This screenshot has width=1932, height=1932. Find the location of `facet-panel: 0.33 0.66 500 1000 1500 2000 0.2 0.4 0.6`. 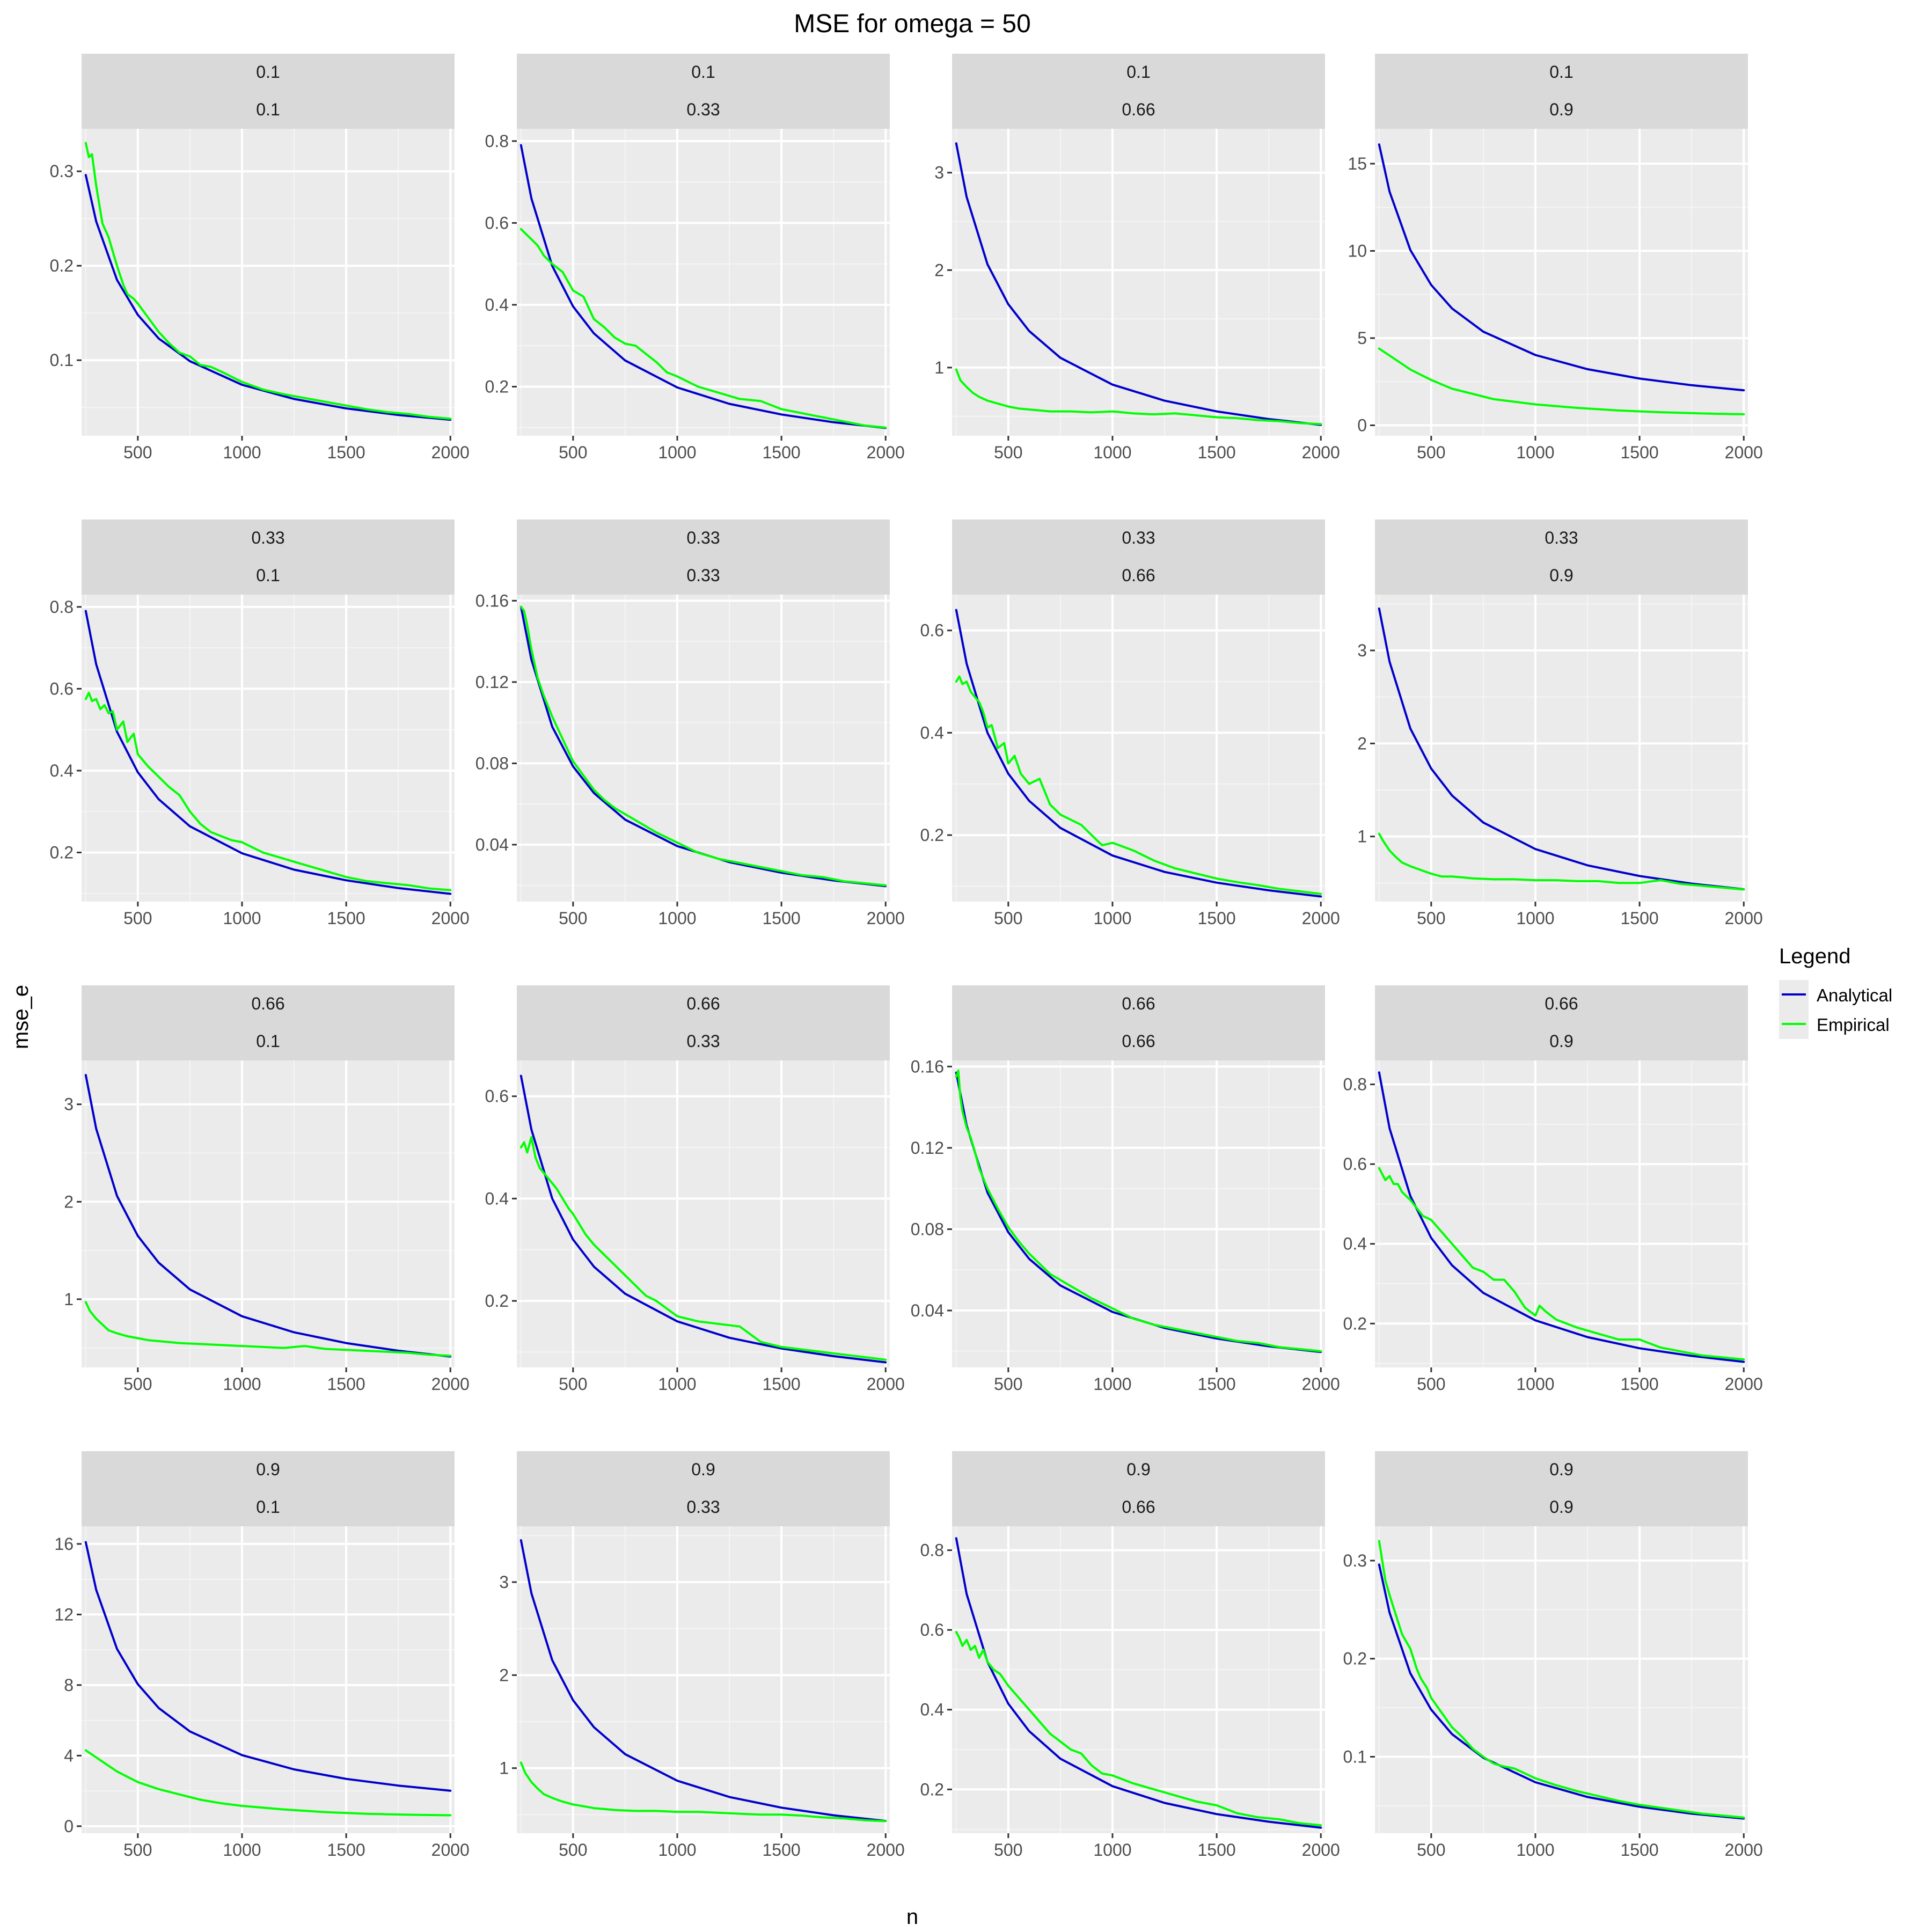

facet-panel: 0.33 0.66 500 1000 1500 2000 0.2 0.4 0.6 is located at coordinates (1130, 723).